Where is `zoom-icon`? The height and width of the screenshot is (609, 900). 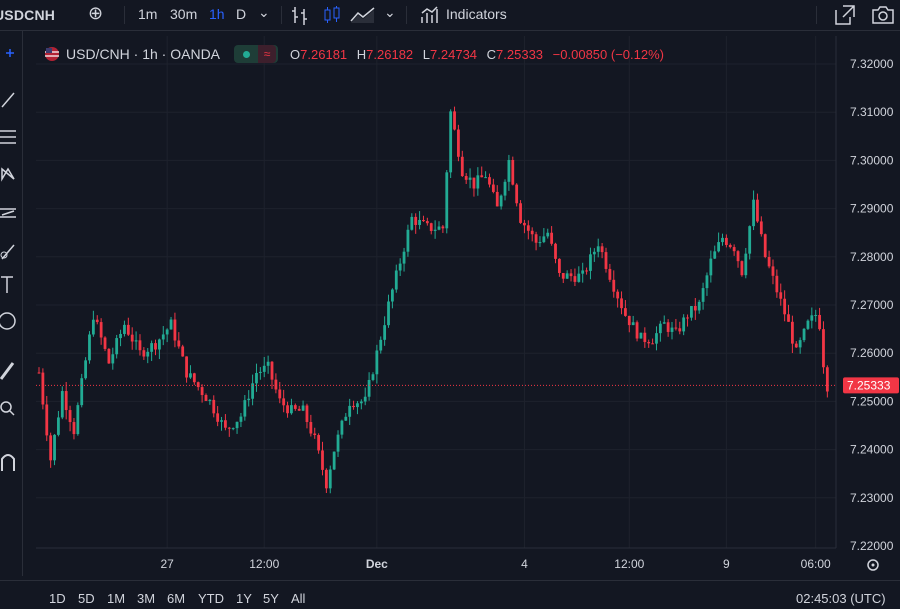 zoom-icon is located at coordinates (7, 408).